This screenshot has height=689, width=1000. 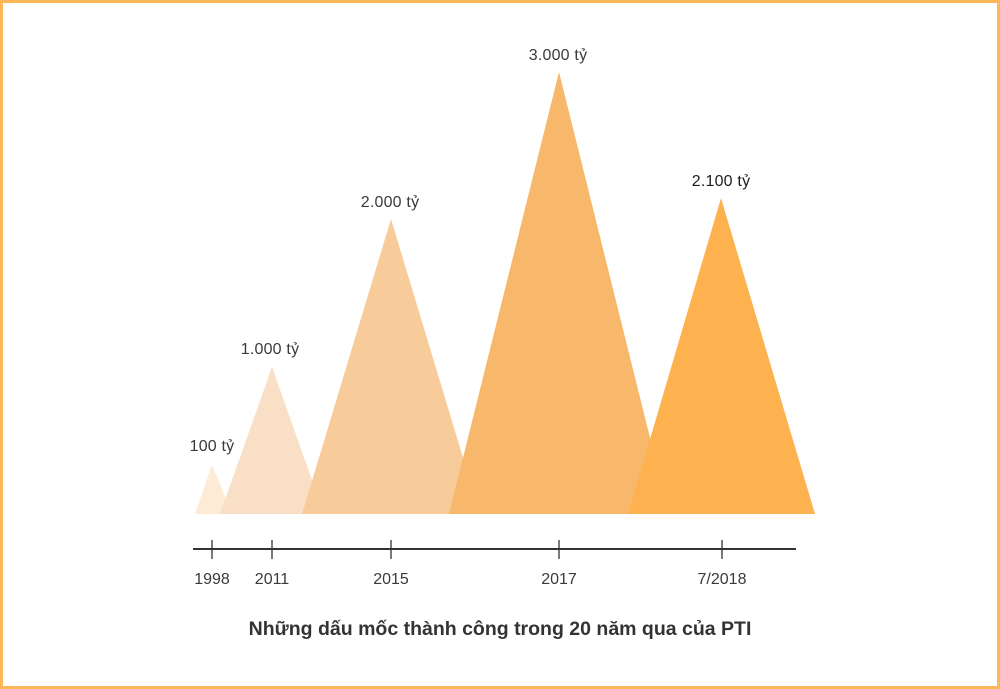 I want to click on value-label-2017: 3.000 tỷ, so click(x=558, y=55).